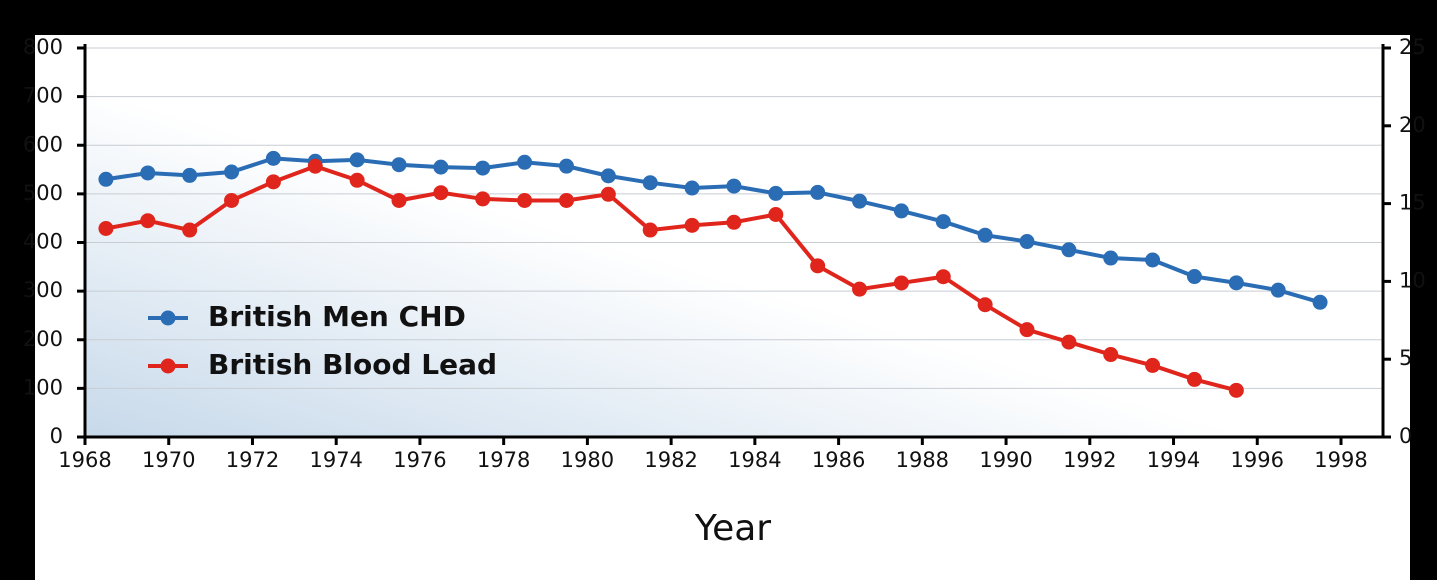  I want to click on x-tick-label: 1990, so click(1005, 460).